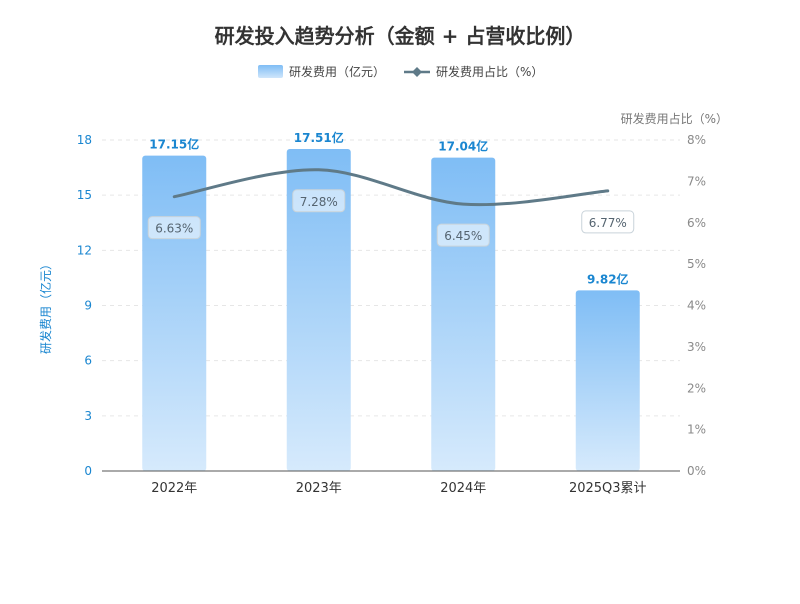  Describe the element at coordinates (88, 471) in the screenshot. I see `y-left-tick-label: 0` at that location.